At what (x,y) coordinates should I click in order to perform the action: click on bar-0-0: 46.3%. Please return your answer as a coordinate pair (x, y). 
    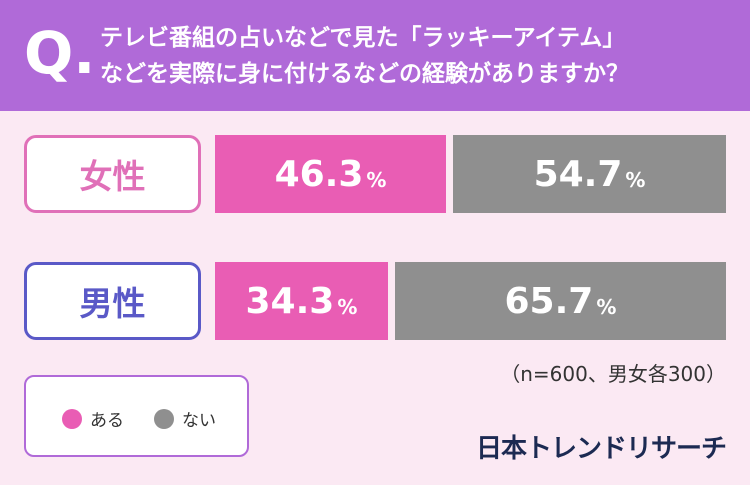
    Looking at the image, I should click on (331, 174).